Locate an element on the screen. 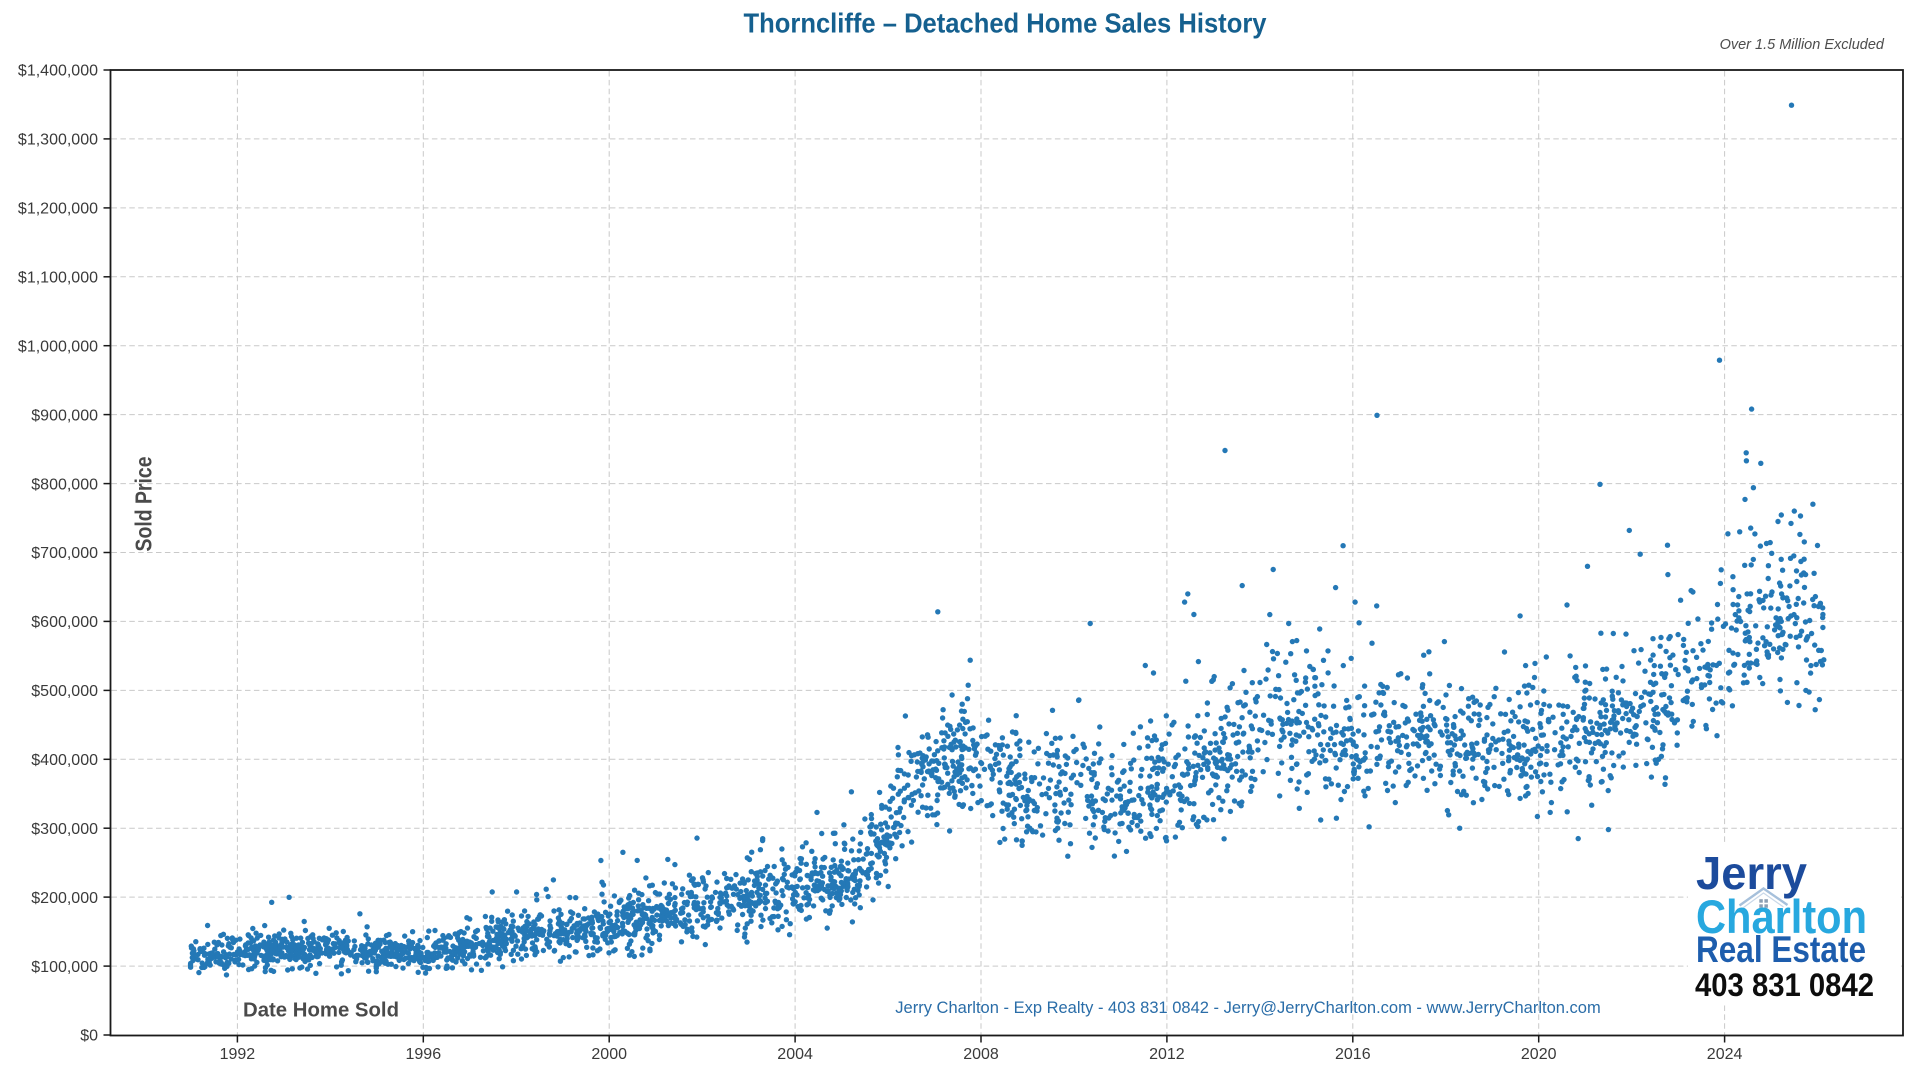  svg-text: $600,000 is located at coordinates (64, 622).